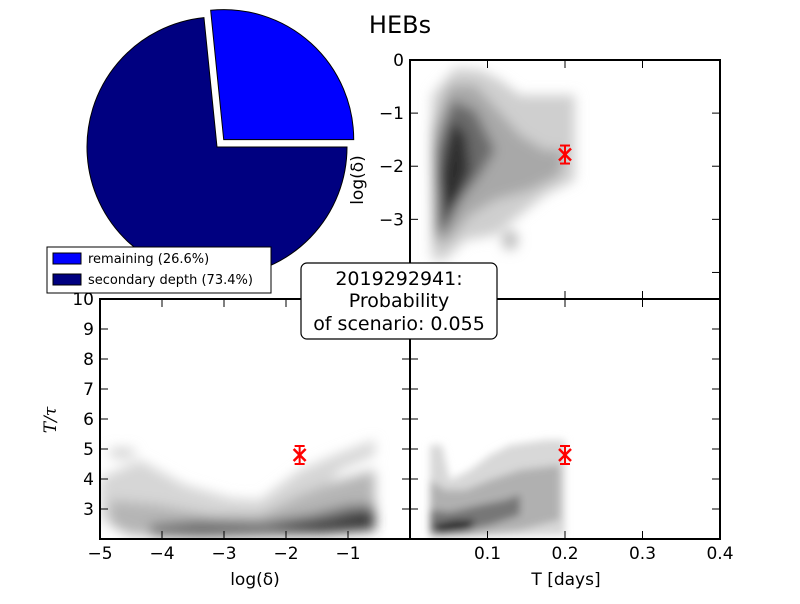 Image resolution: width=800 pixels, height=604 pixels. I want to click on pie-chart, so click(220, 143).